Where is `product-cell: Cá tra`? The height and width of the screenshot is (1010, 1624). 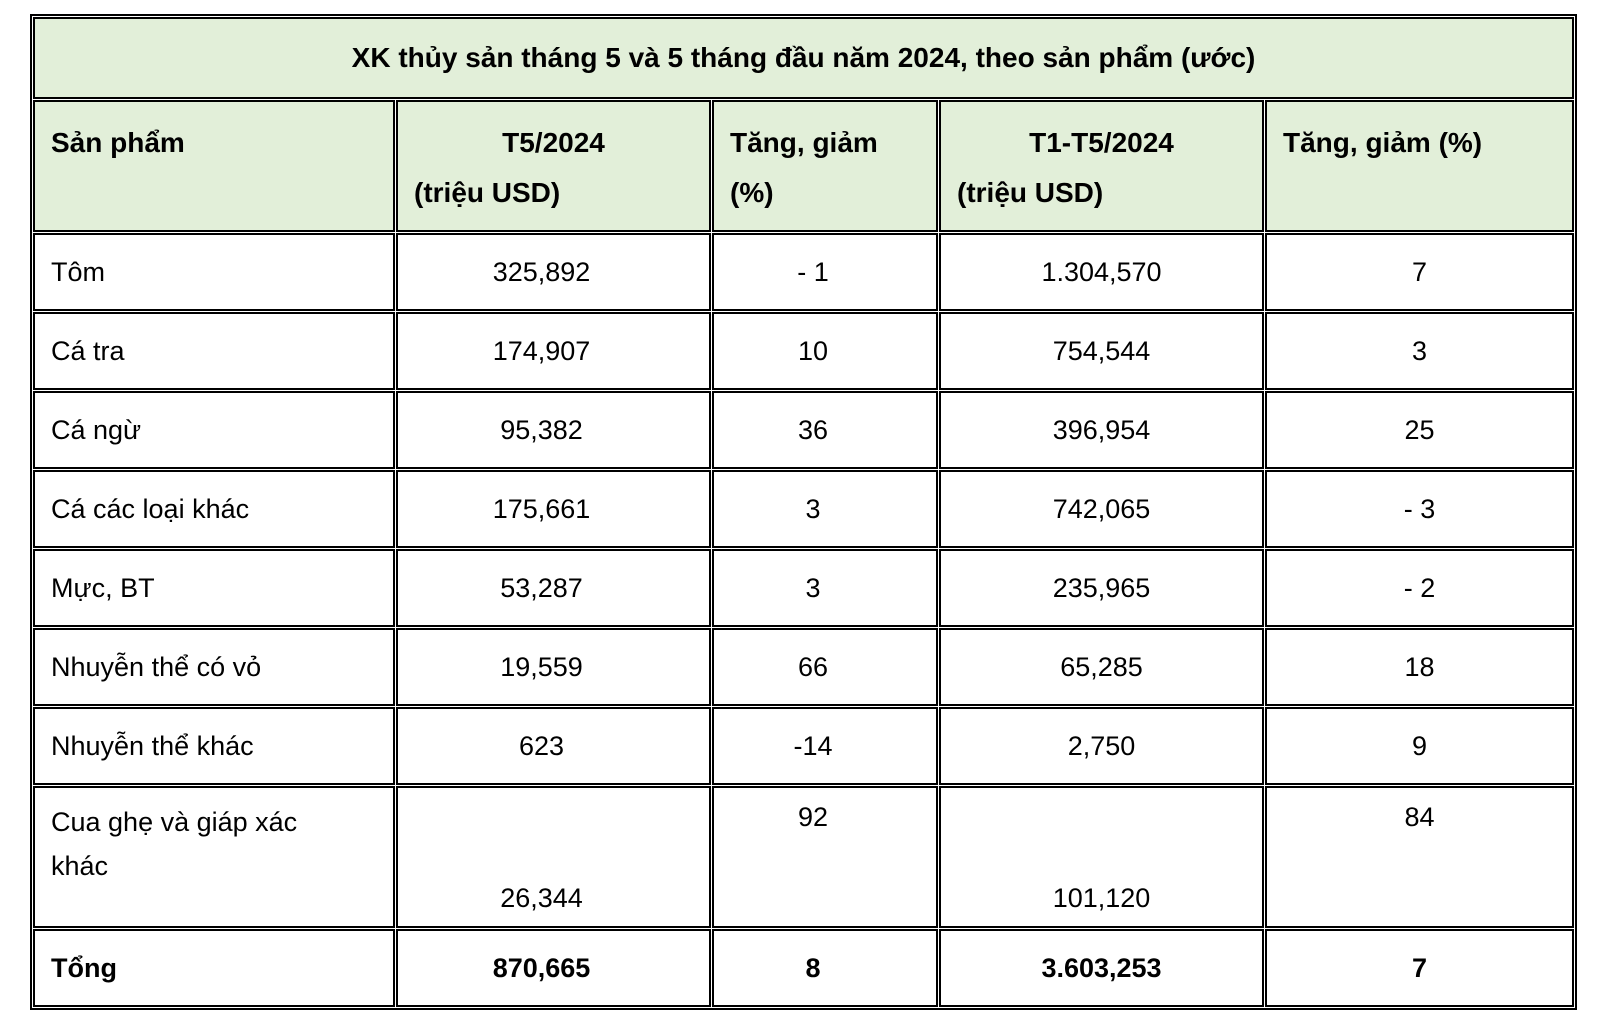 product-cell: Cá tra is located at coordinates (214, 351).